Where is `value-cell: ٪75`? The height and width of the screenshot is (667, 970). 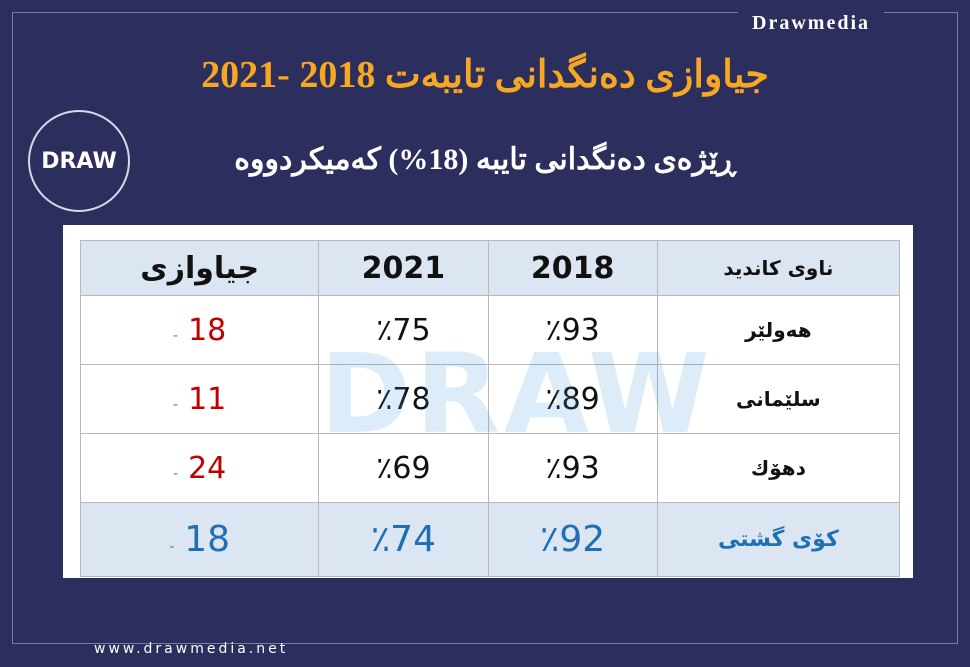 value-cell: ٪75 is located at coordinates (403, 330).